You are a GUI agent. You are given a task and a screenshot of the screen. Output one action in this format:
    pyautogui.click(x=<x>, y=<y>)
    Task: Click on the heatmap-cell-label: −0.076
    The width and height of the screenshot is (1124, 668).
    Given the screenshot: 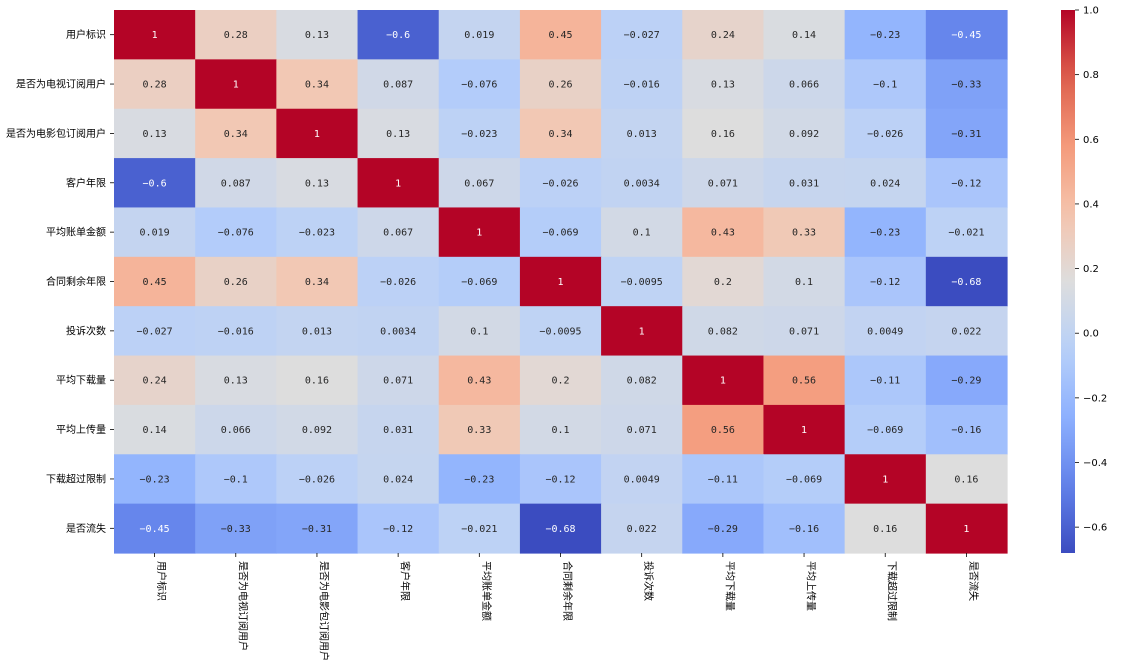 What is the action you would take?
    pyautogui.click(x=236, y=233)
    